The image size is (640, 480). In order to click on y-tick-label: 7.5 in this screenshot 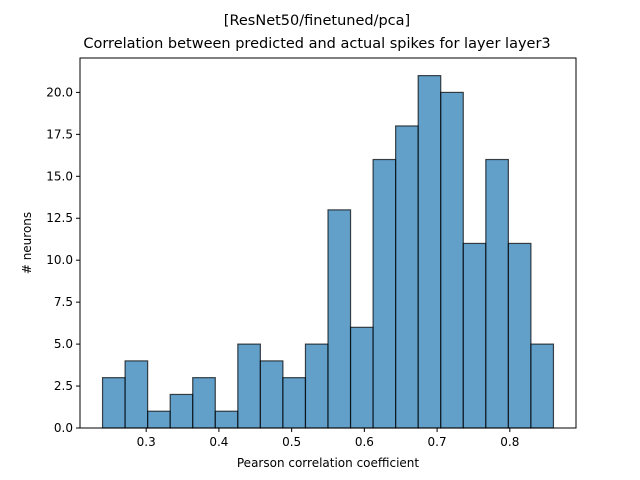, I will do `click(63, 302)`.